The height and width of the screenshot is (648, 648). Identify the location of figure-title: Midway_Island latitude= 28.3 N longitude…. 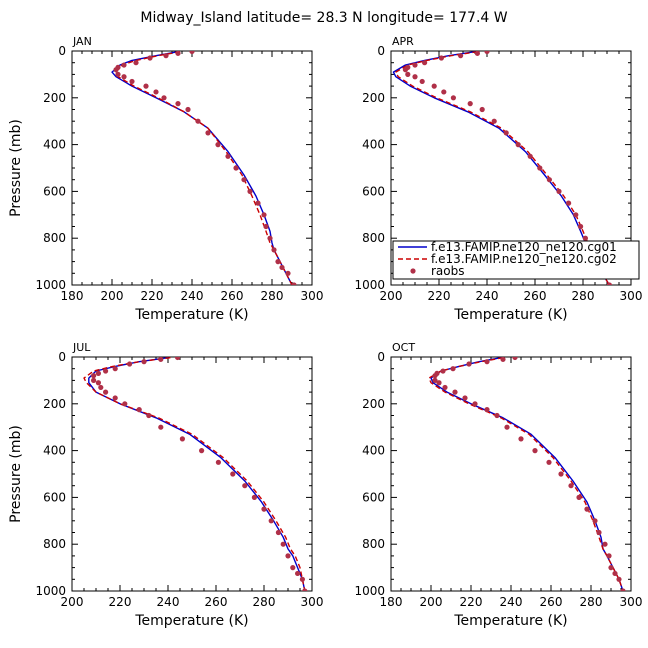
(323, 18).